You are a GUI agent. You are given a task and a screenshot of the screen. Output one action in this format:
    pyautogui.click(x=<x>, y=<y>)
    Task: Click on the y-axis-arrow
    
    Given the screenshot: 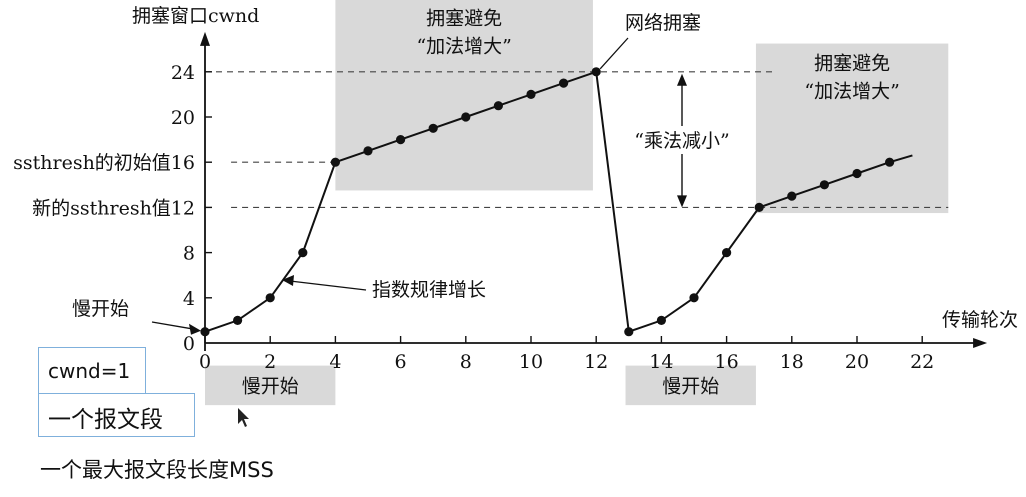 What is the action you would take?
    pyautogui.click(x=205, y=38)
    